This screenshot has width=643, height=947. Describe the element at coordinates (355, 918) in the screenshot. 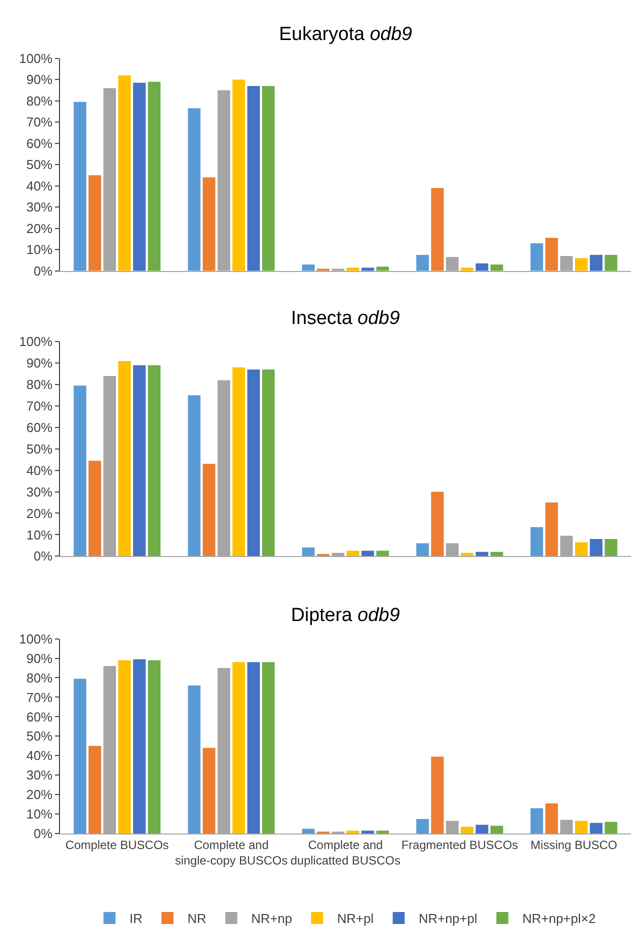

I see `legend-label: NR+pl` at that location.